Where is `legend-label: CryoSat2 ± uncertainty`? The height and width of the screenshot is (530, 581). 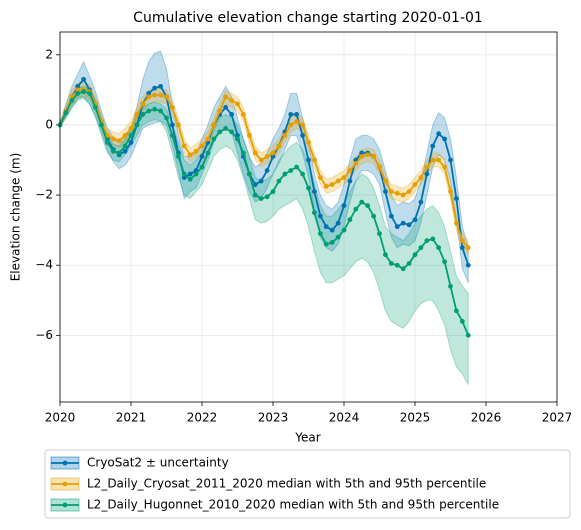
legend-label: CryoSat2 ± uncertainty is located at coordinates (158, 463).